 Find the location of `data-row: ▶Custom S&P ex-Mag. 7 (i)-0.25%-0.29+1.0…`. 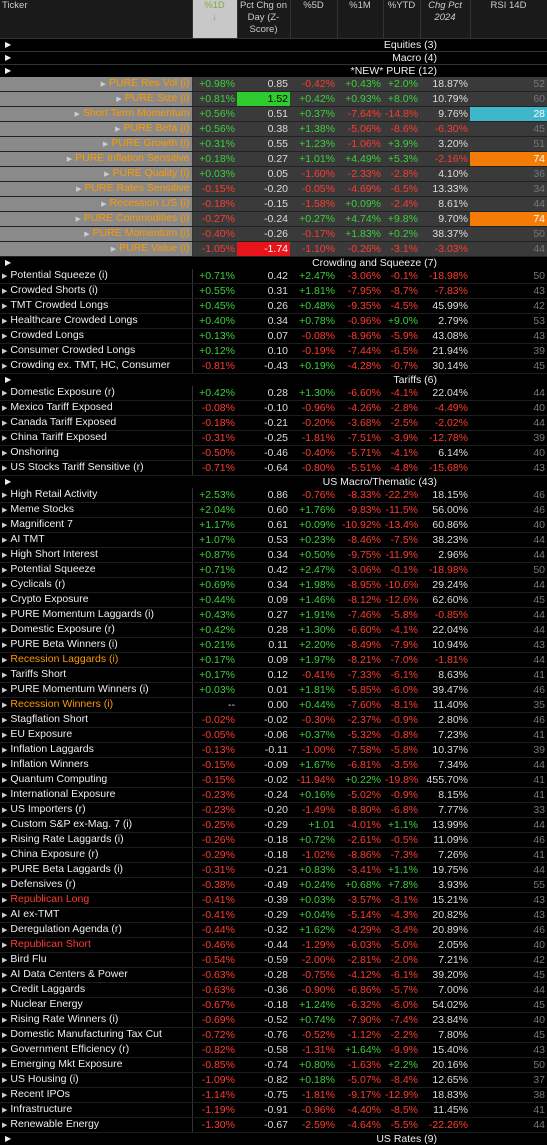

data-row: ▶Custom S&P ex-Mag. 7 (i)-0.25%-0.29+1.0… is located at coordinates (273, 825).